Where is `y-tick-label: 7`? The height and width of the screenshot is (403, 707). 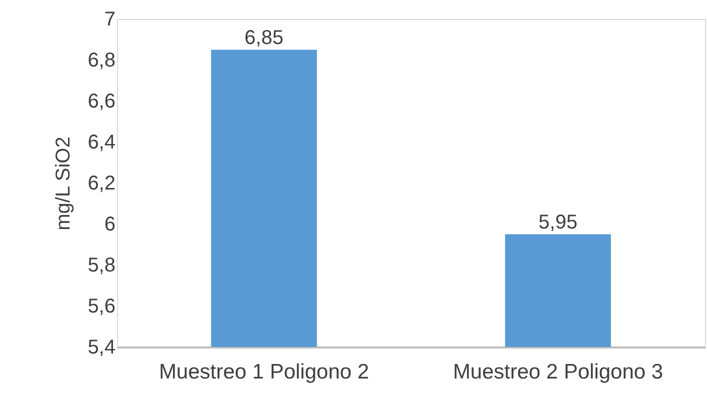 y-tick-label: 7 is located at coordinates (110, 19).